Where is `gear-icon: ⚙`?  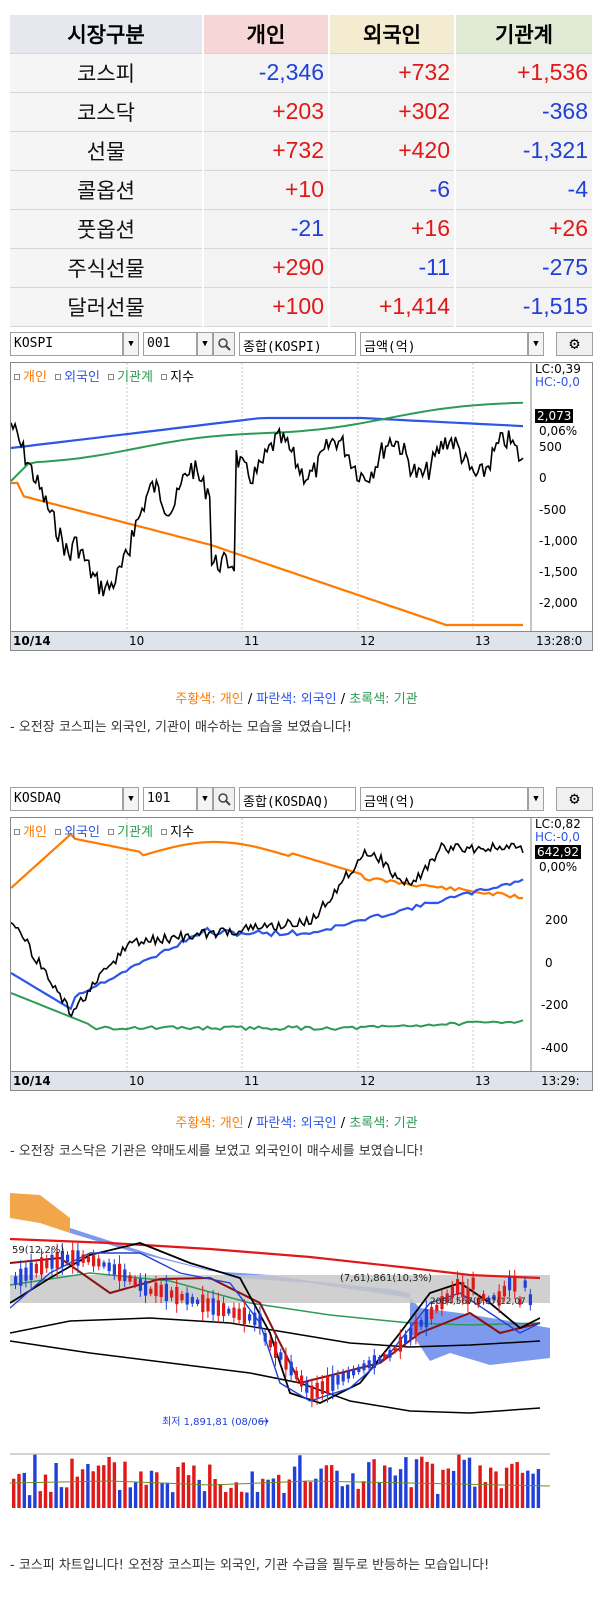
gear-icon: ⚙ is located at coordinates (574, 344).